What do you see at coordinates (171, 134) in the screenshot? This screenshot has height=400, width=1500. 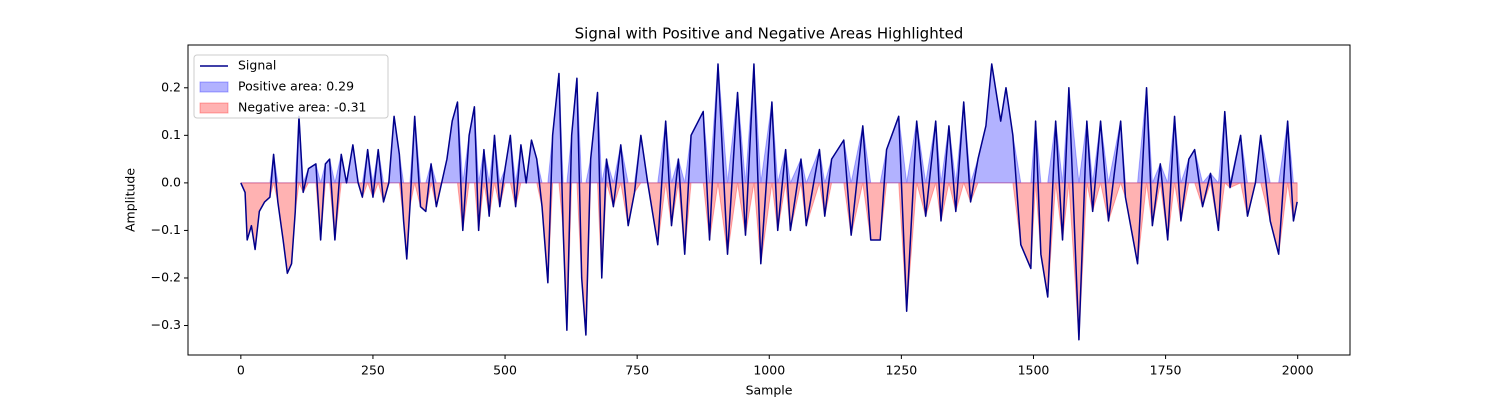 I see `y-tick-label: 0.1` at bounding box center [171, 134].